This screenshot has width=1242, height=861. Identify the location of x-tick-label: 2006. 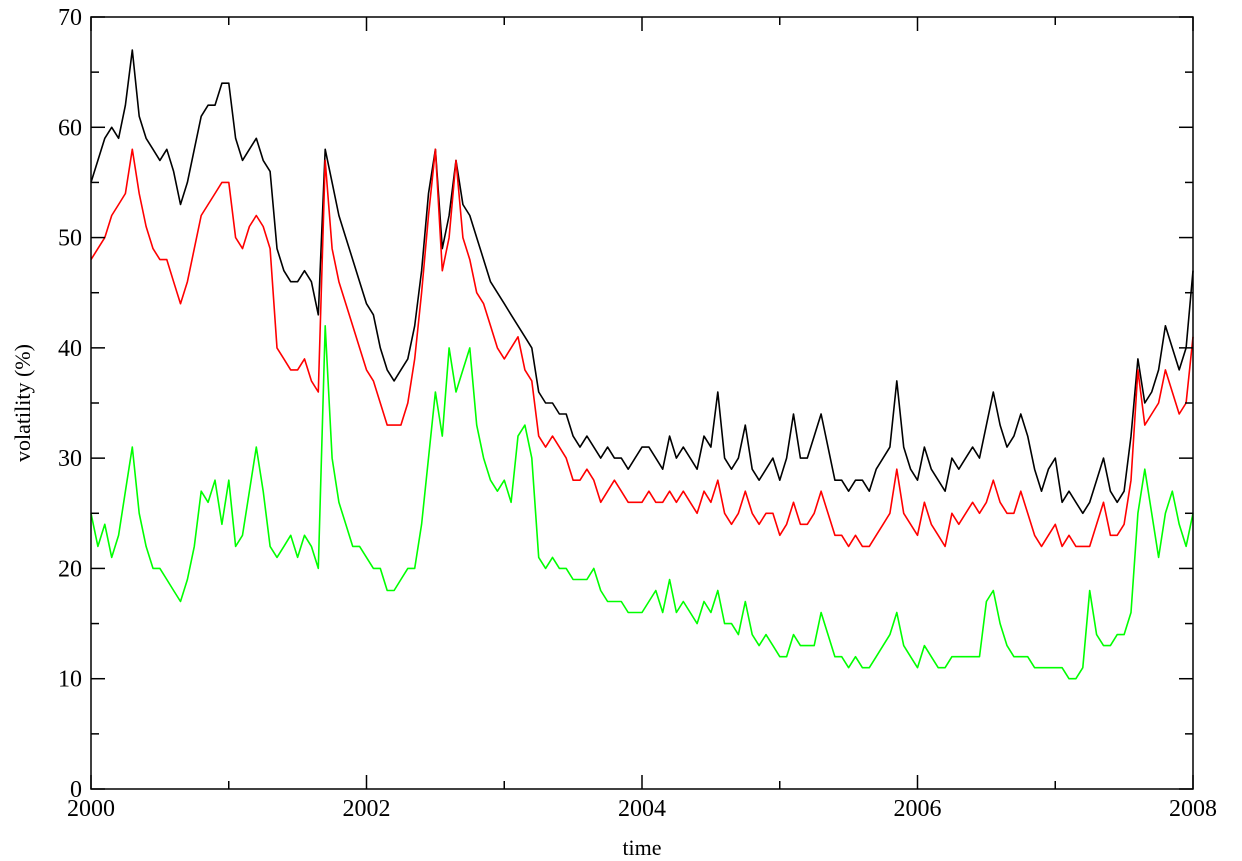
(918, 809).